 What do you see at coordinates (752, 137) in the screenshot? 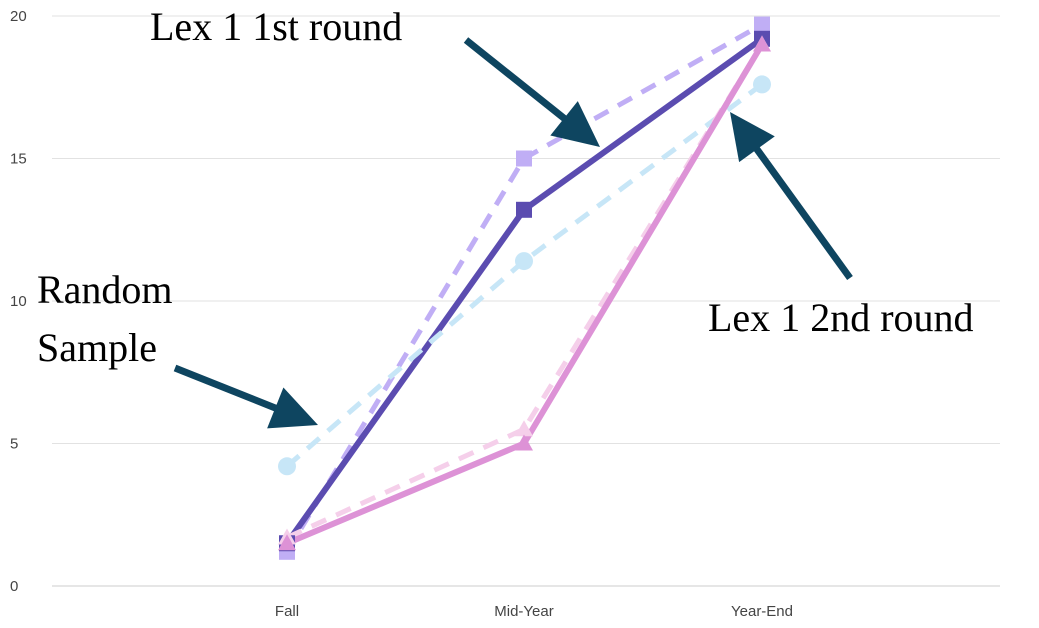
I see `annotation-arrow-3-head` at bounding box center [752, 137].